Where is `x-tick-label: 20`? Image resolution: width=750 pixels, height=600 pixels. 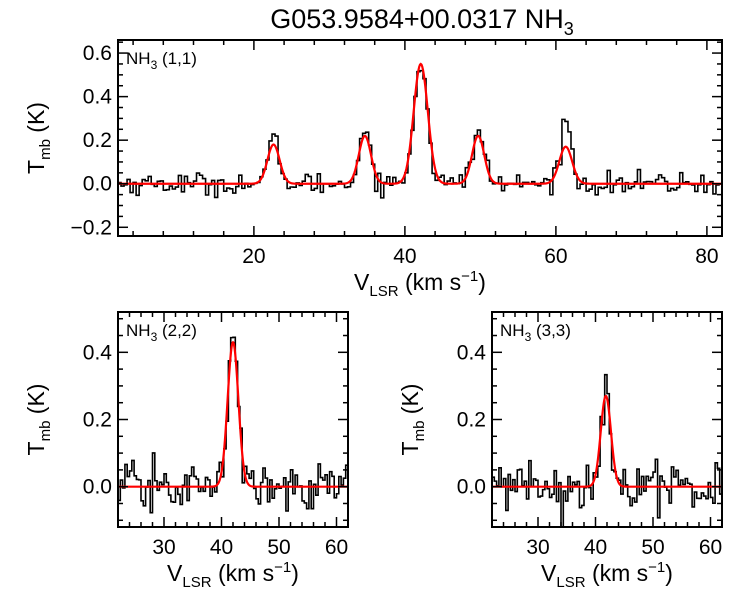
x-tick-label: 20 is located at coordinates (253, 256).